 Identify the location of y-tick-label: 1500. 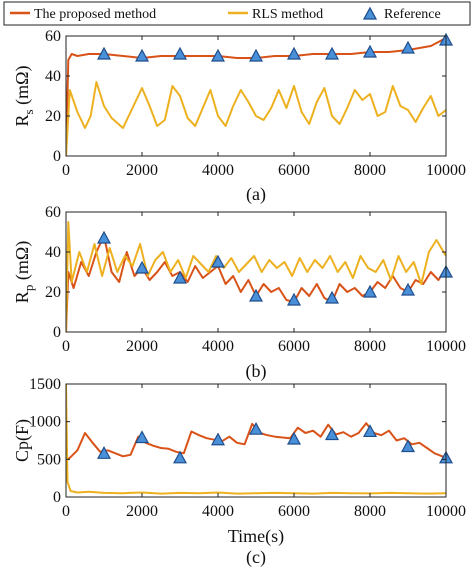
(45, 384).